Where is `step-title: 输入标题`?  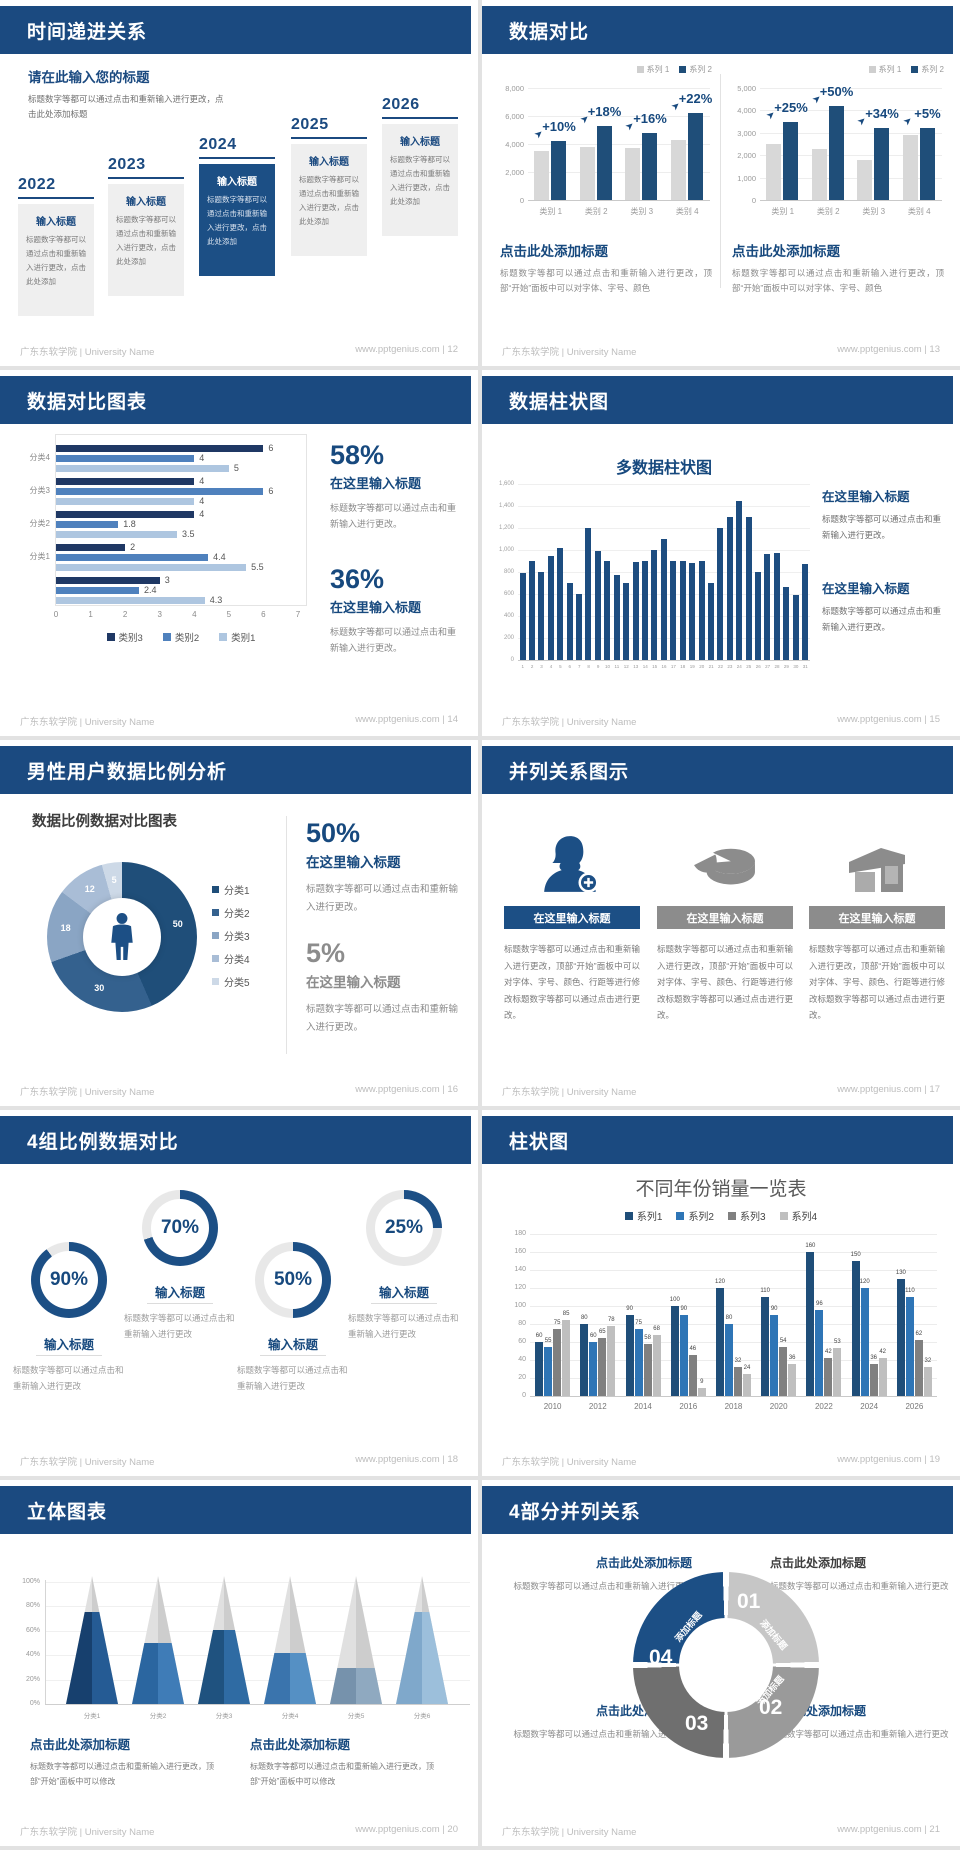 step-title: 输入标题 is located at coordinates (329, 162).